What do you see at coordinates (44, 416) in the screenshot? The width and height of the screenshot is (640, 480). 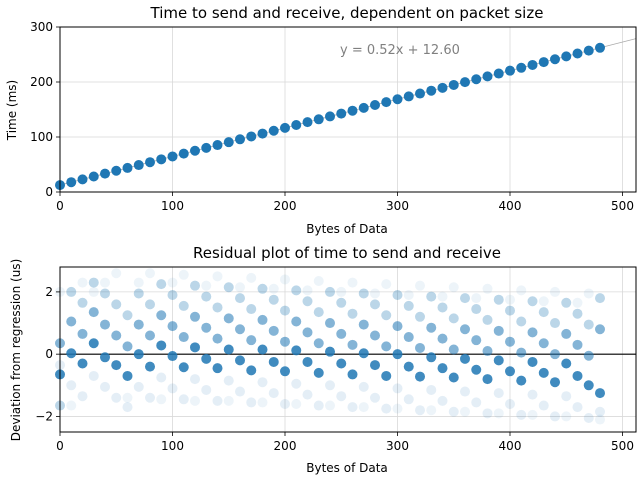 I see `bottom-ytick-label: −2` at bounding box center [44, 416].